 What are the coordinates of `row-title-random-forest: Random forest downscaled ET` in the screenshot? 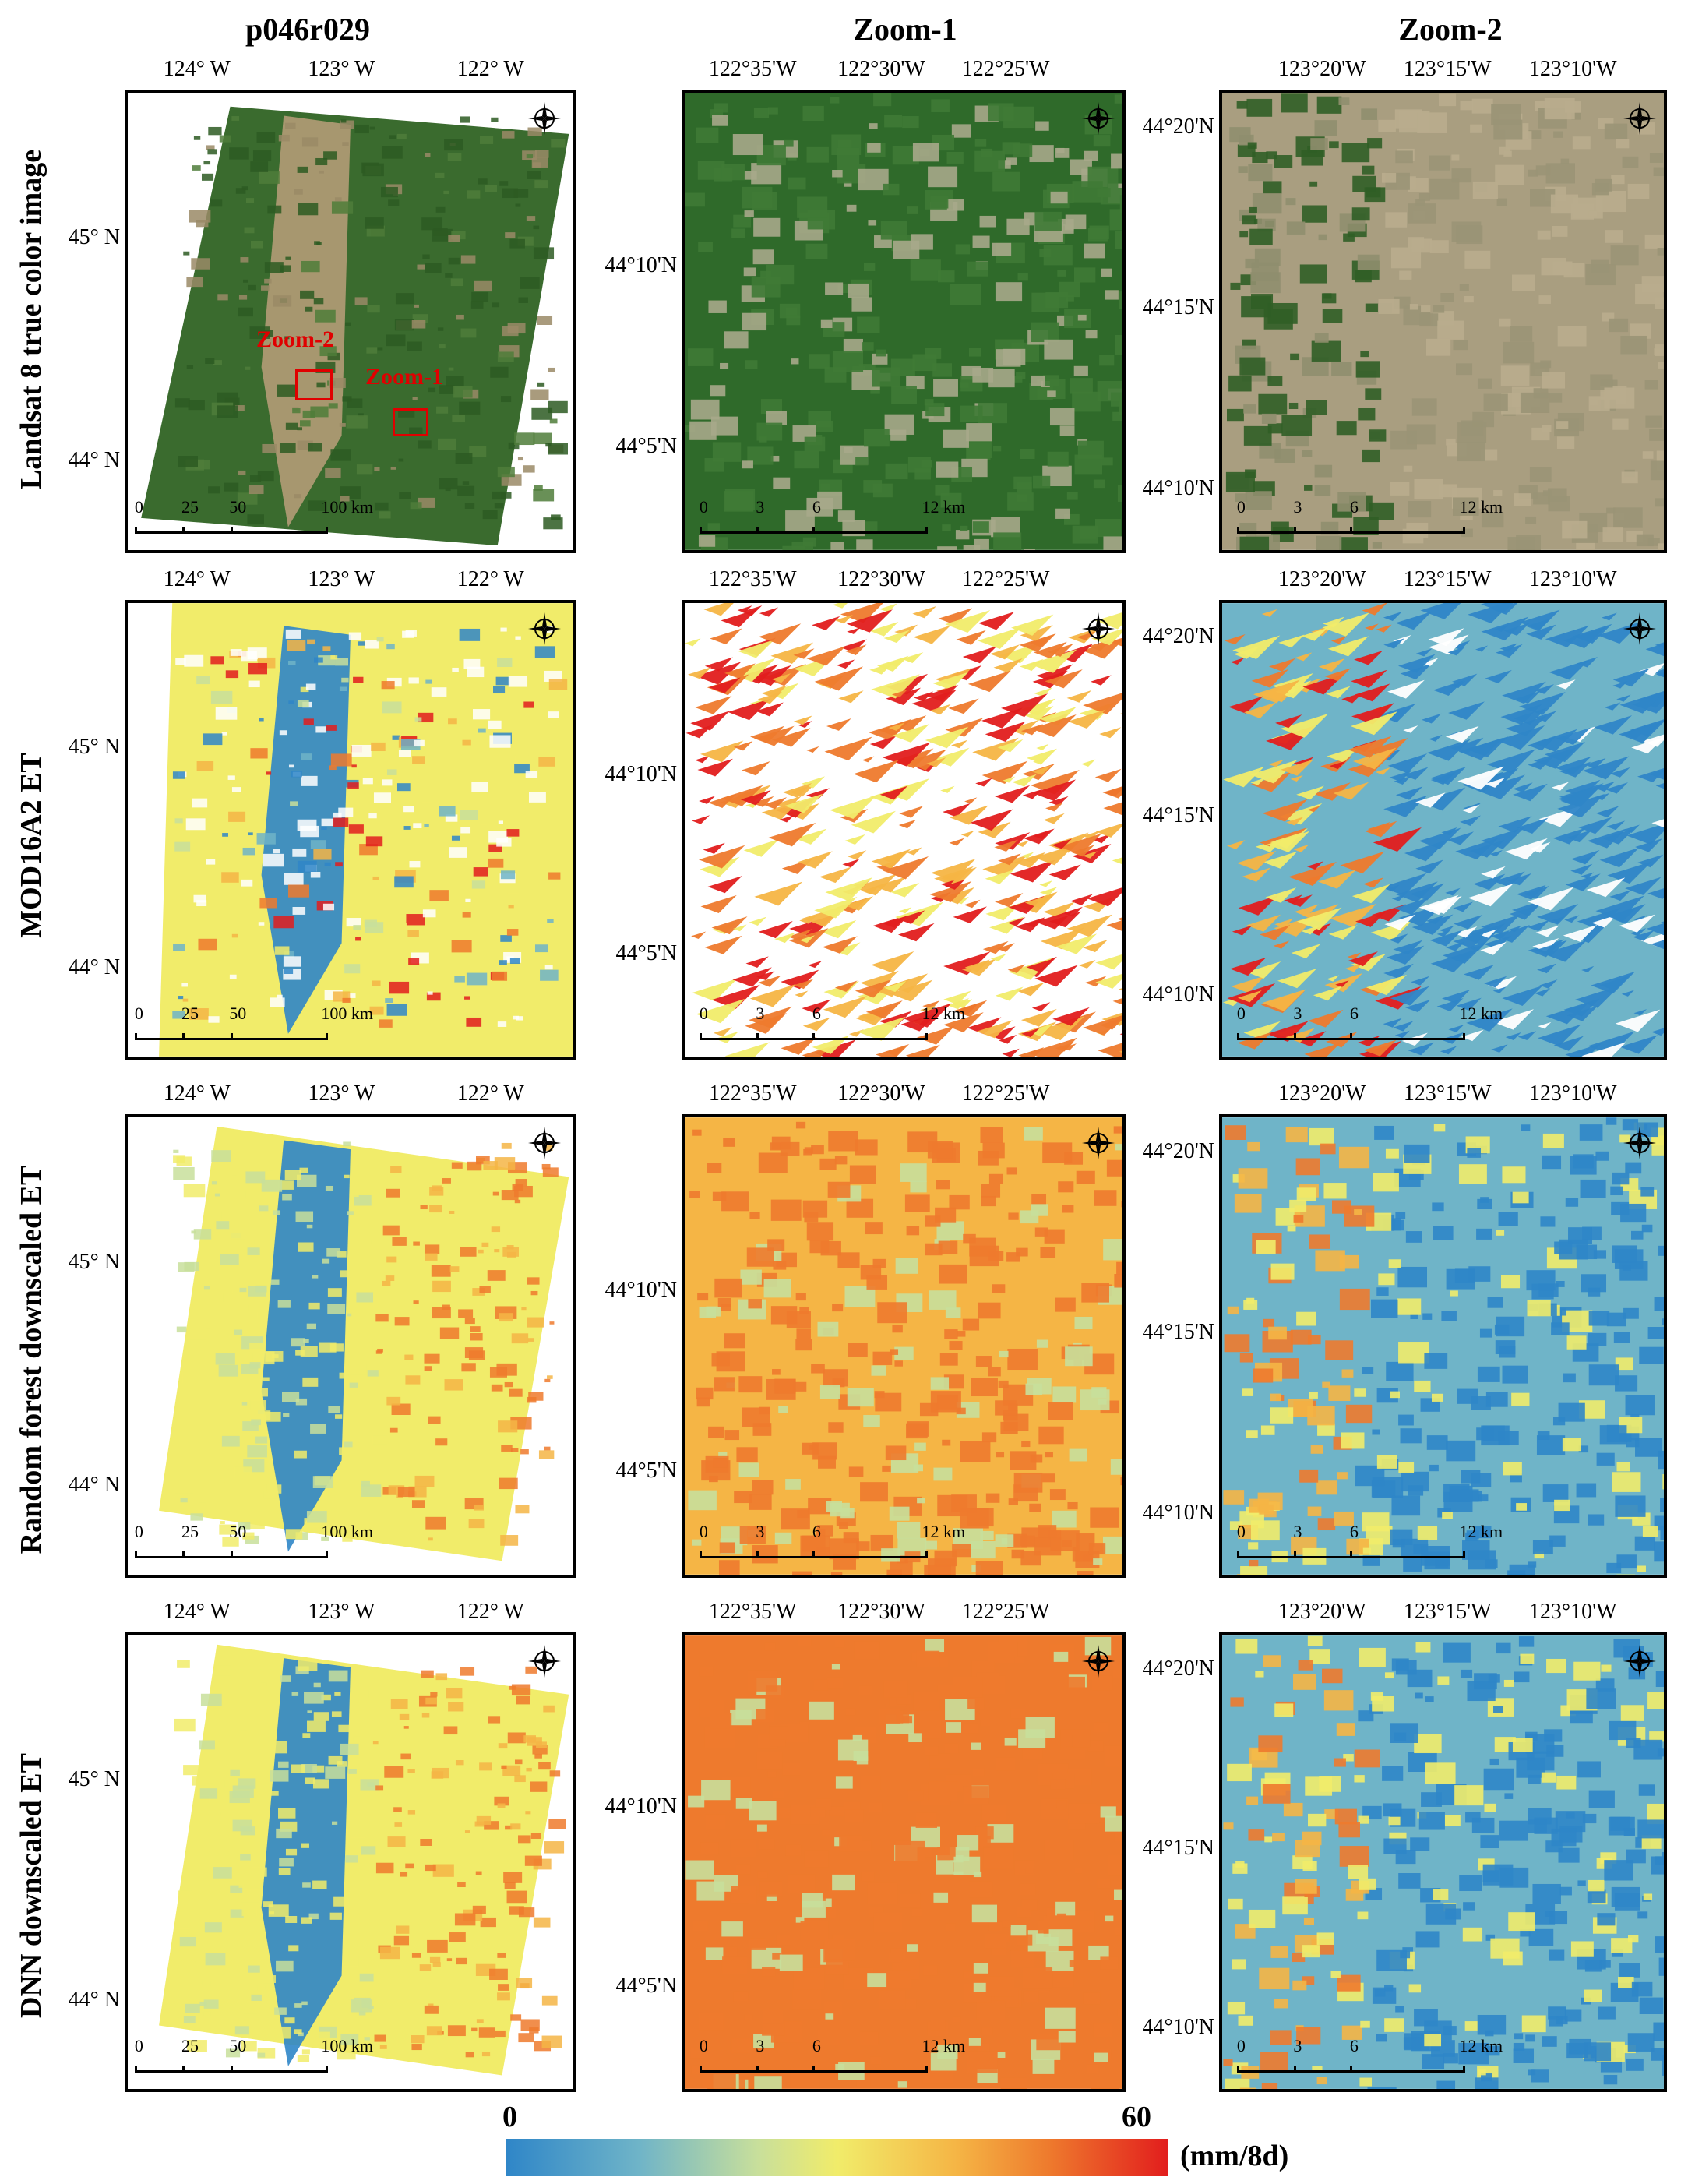 It's located at (31, 1359).